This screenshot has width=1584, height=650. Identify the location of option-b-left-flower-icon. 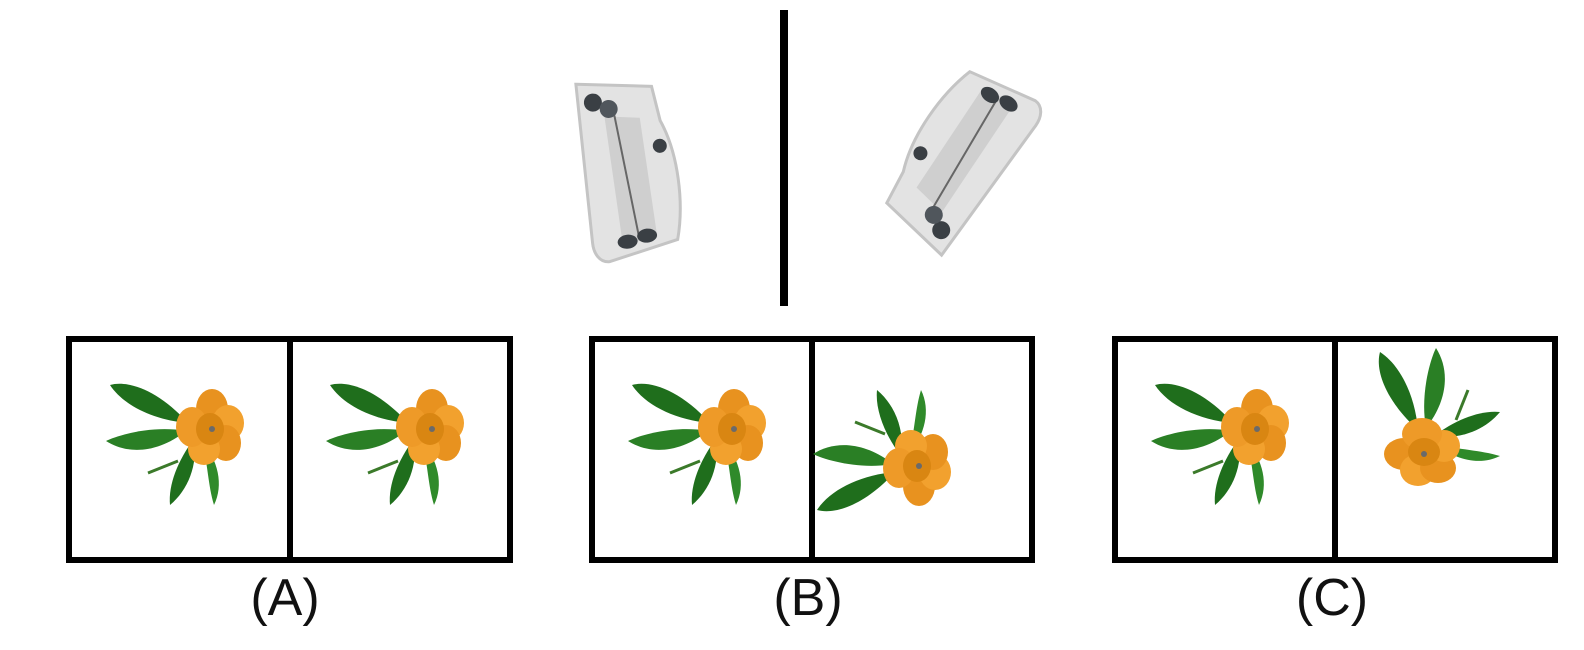
(697, 444).